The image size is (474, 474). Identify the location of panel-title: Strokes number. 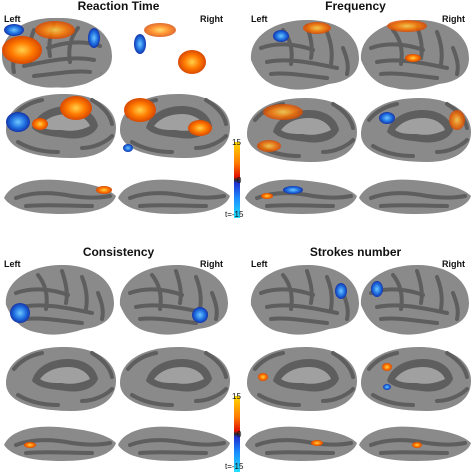
(355, 252).